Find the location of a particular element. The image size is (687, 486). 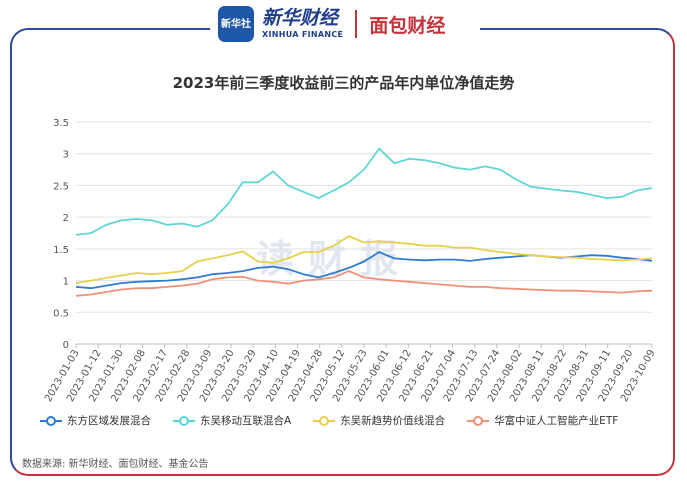

legend-label: 东方区域发展混合 is located at coordinates (109, 421).